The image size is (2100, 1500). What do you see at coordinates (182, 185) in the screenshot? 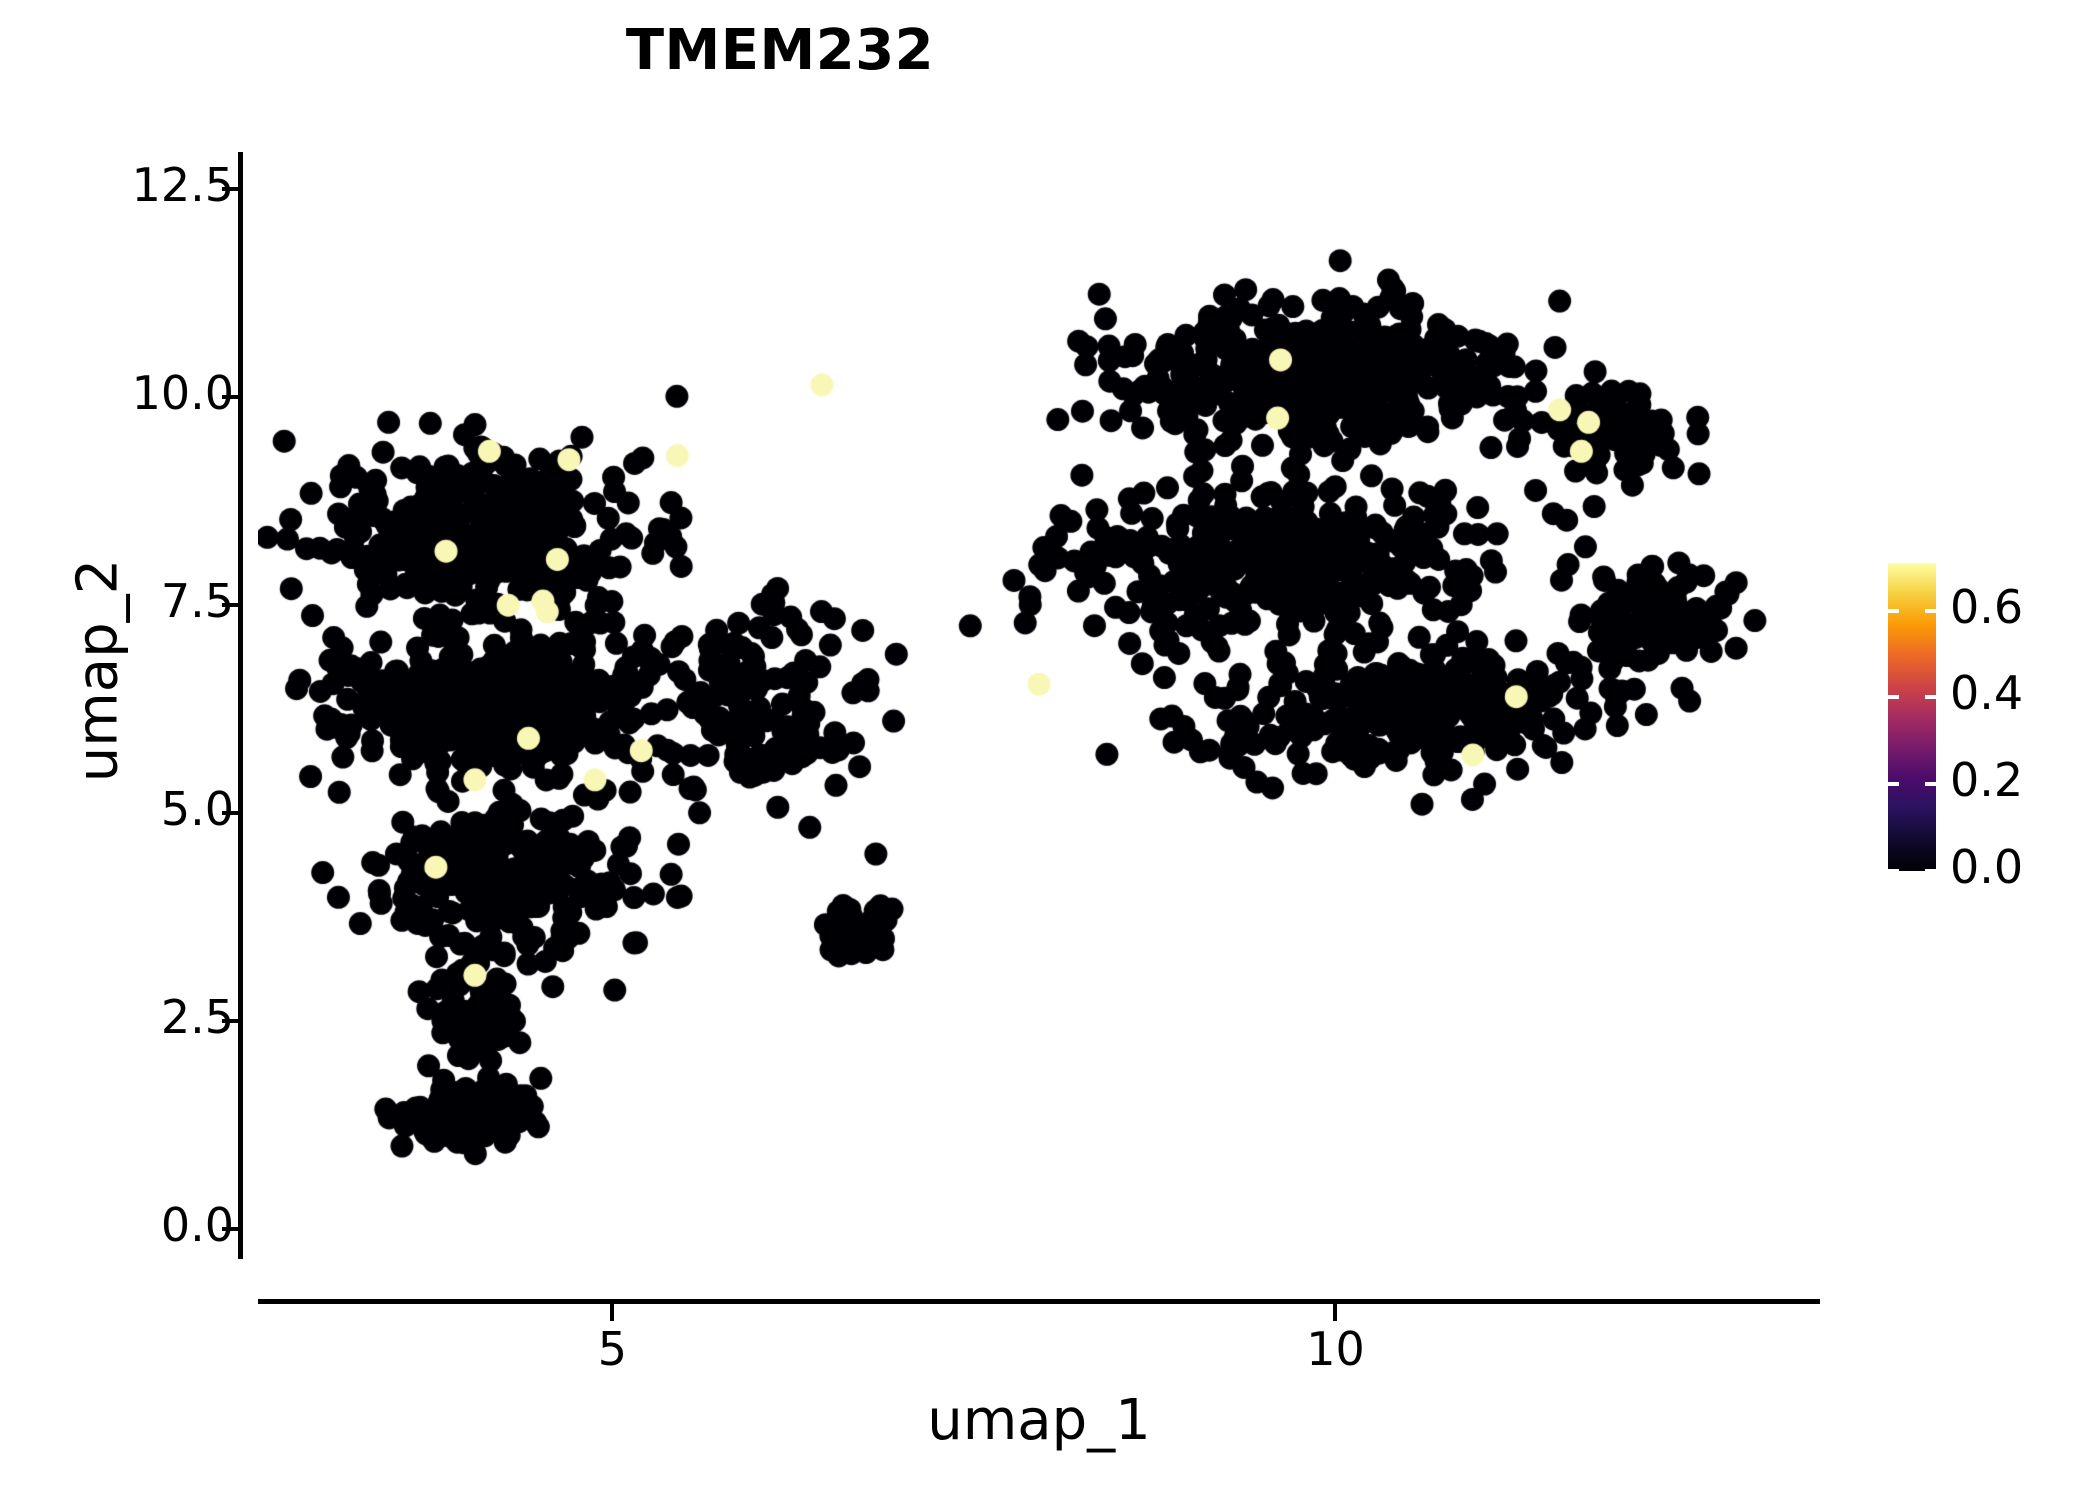
I see `y-tick-label: 12.5` at bounding box center [182, 185].